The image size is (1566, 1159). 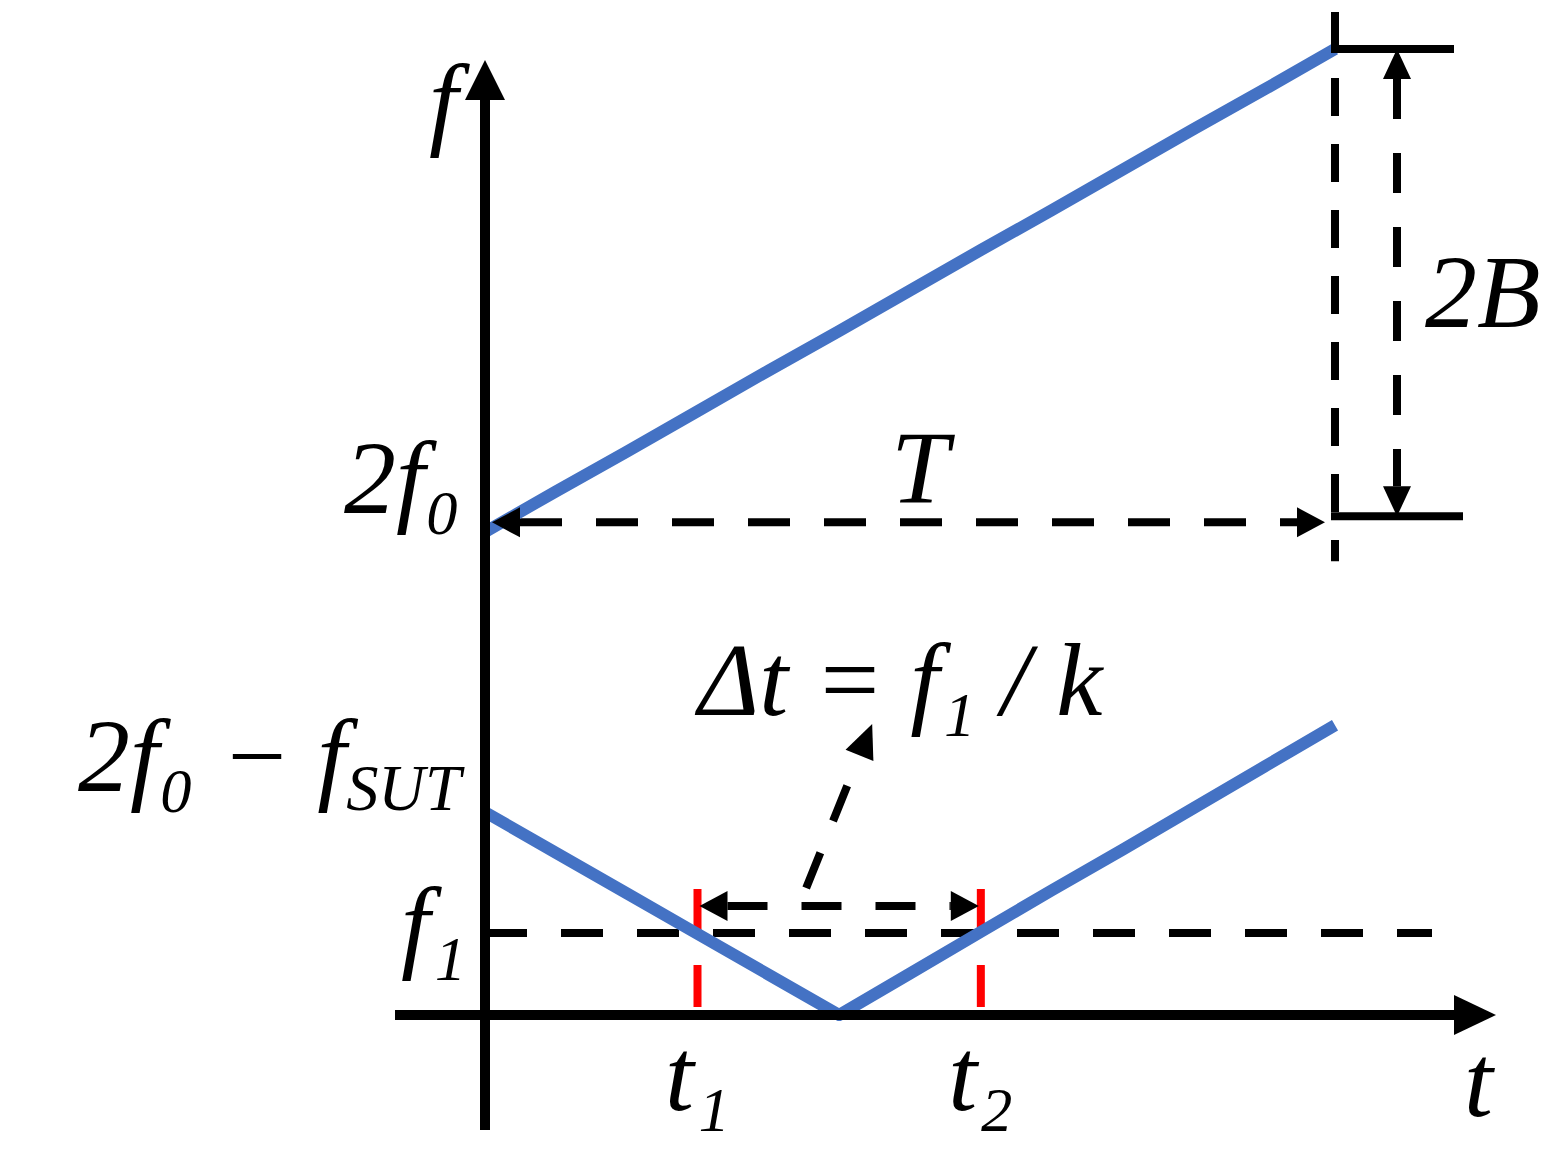 I want to click on ref-line-label: f₁, so click(x=434, y=923).